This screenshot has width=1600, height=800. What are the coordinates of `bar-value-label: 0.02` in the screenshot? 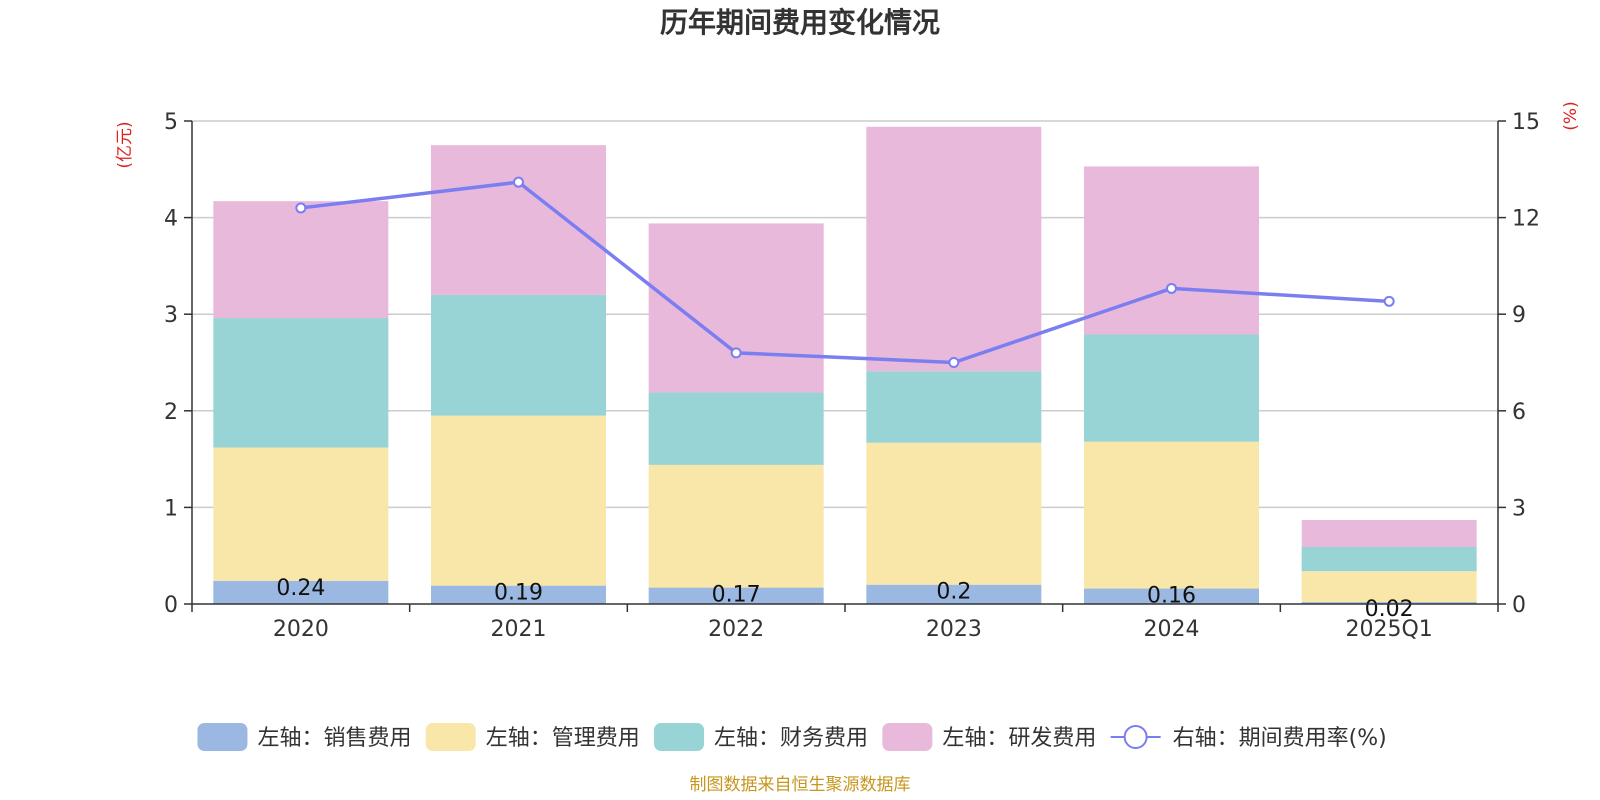 It's located at (1389, 609).